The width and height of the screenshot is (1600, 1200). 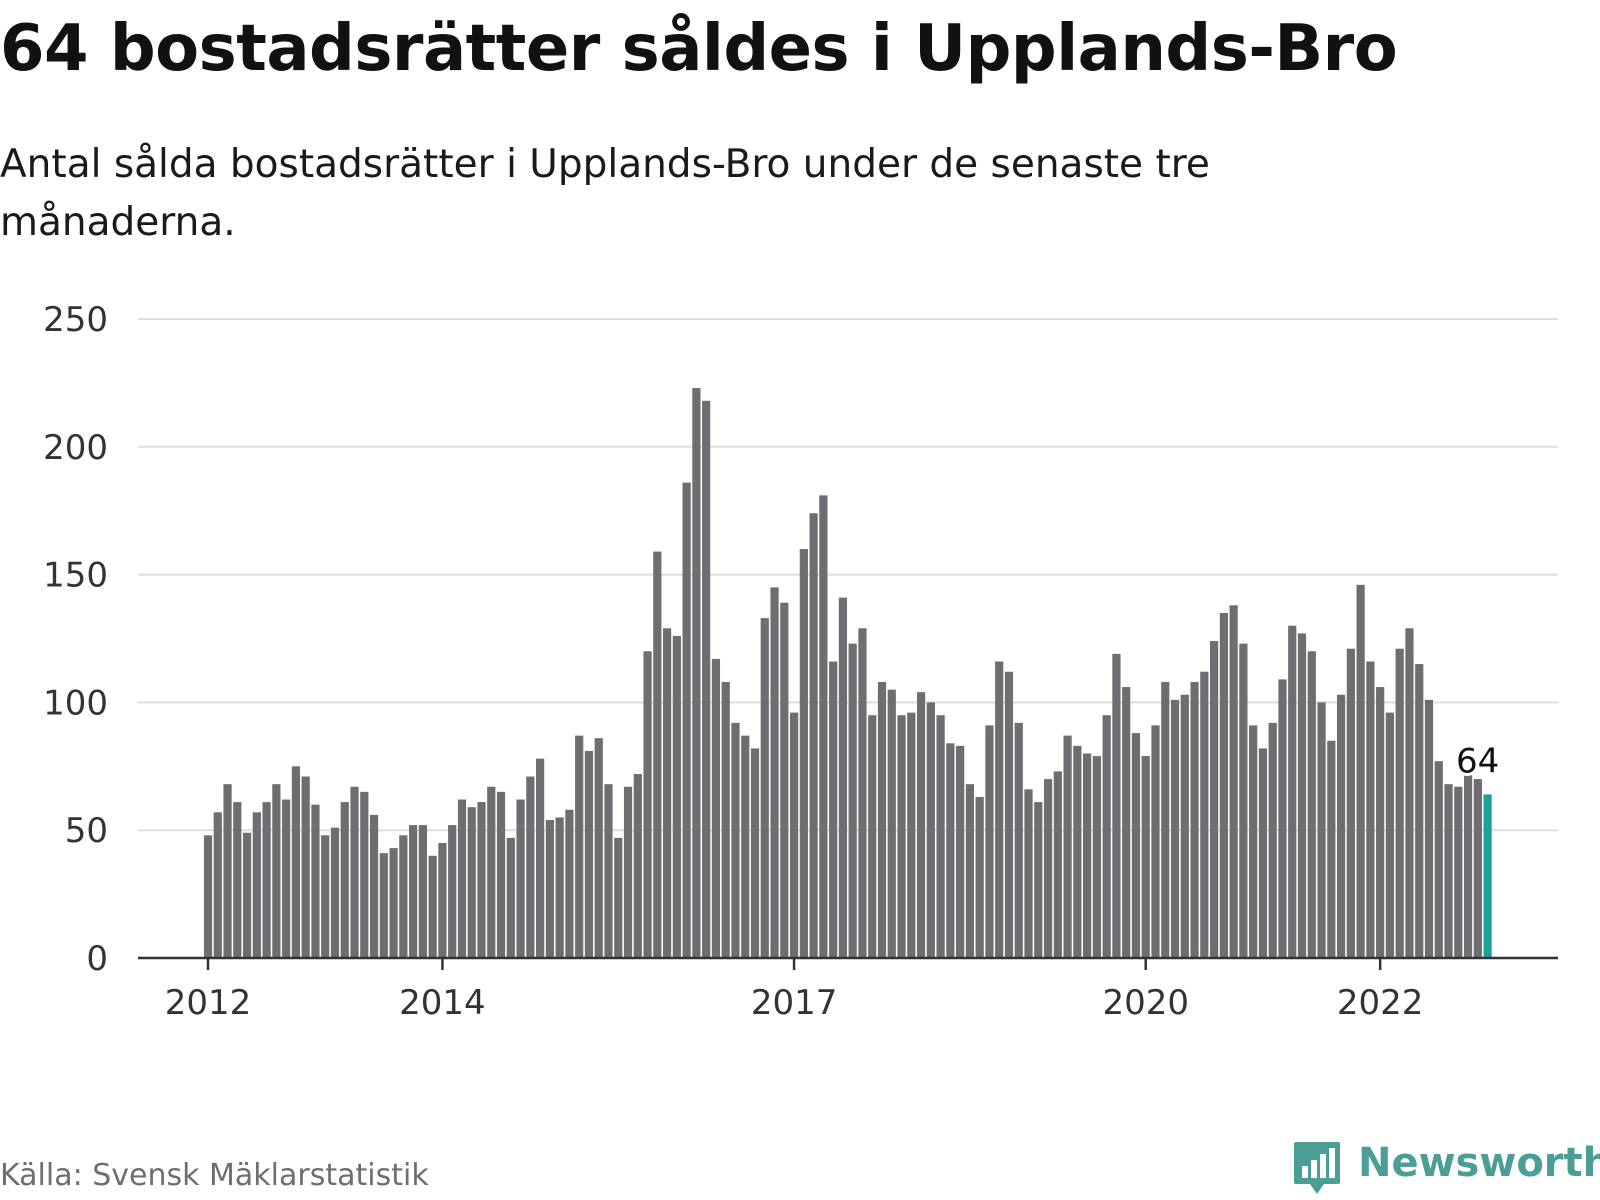 I want to click on y-tick-label: 250, so click(x=75, y=320).